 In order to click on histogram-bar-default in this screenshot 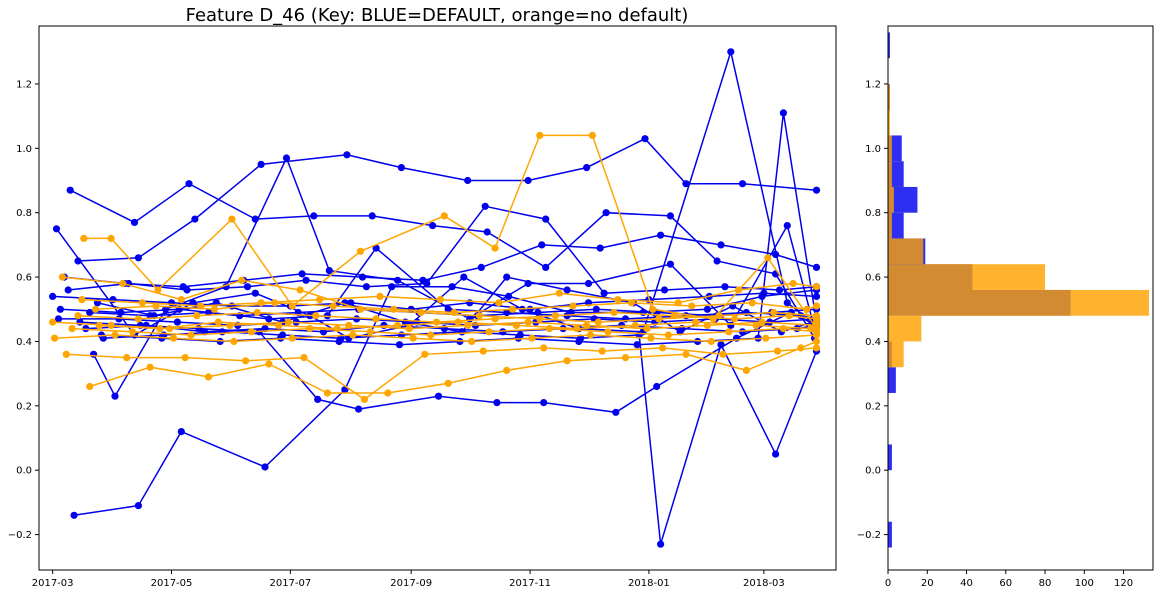, I will do `click(892, 380)`.